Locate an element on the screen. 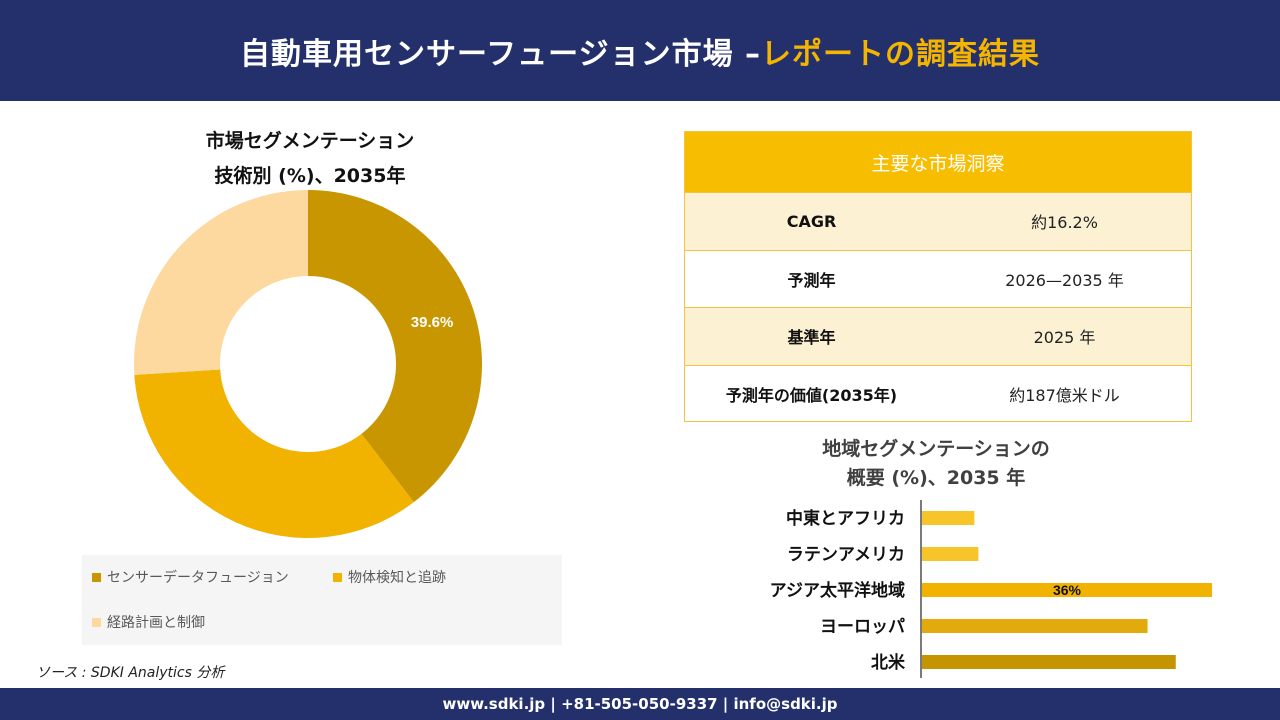 This screenshot has height=720, width=1280. legend-item: センサーデータフュージョン is located at coordinates (190, 577).